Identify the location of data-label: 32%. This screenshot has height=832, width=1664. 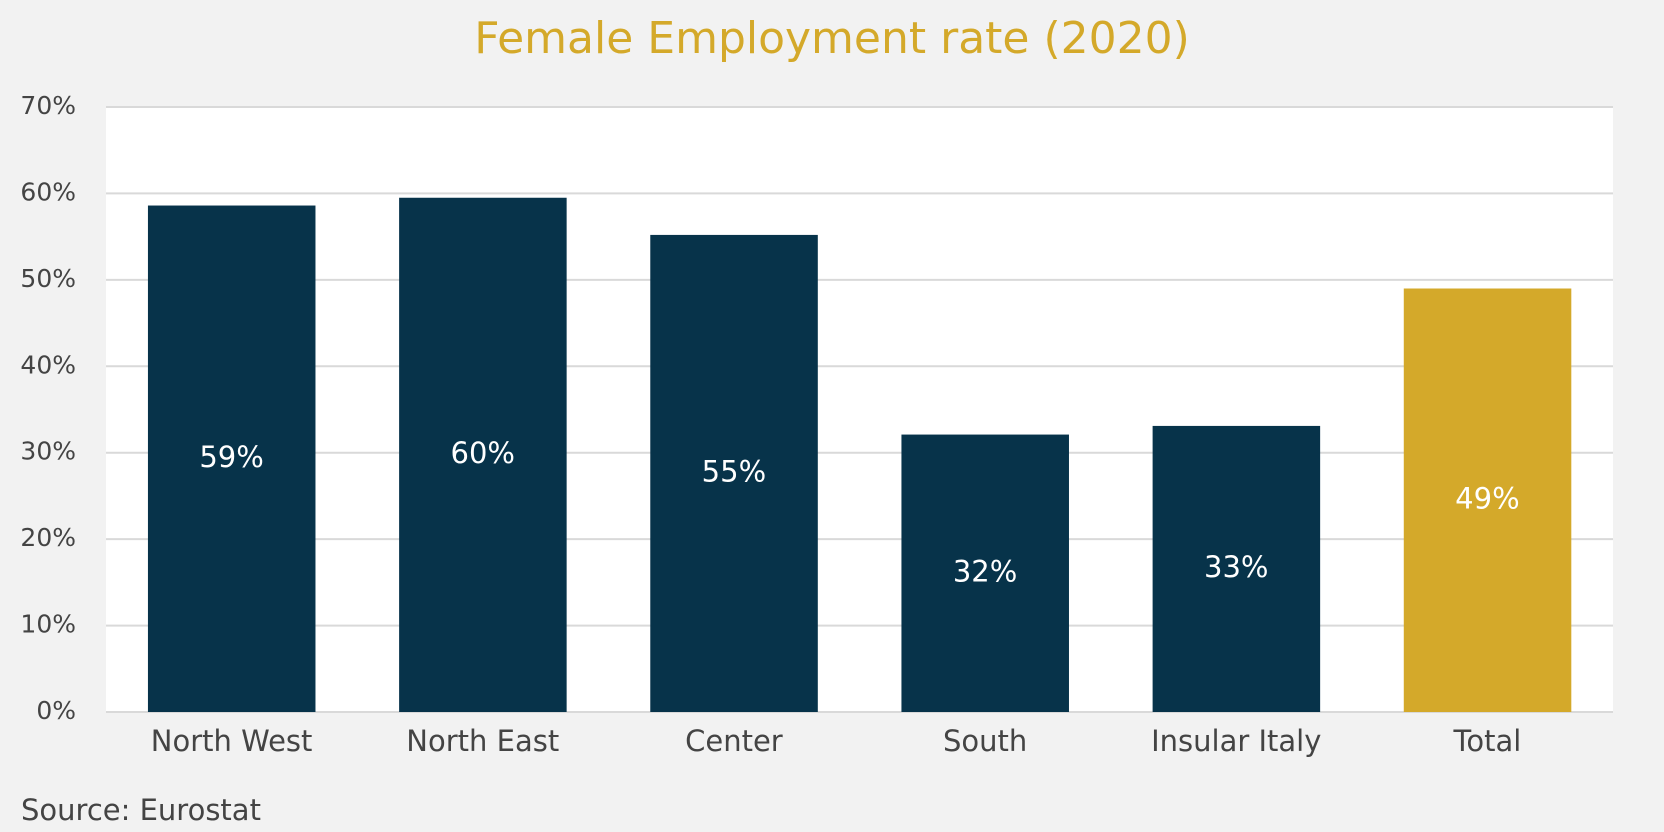
(985, 571).